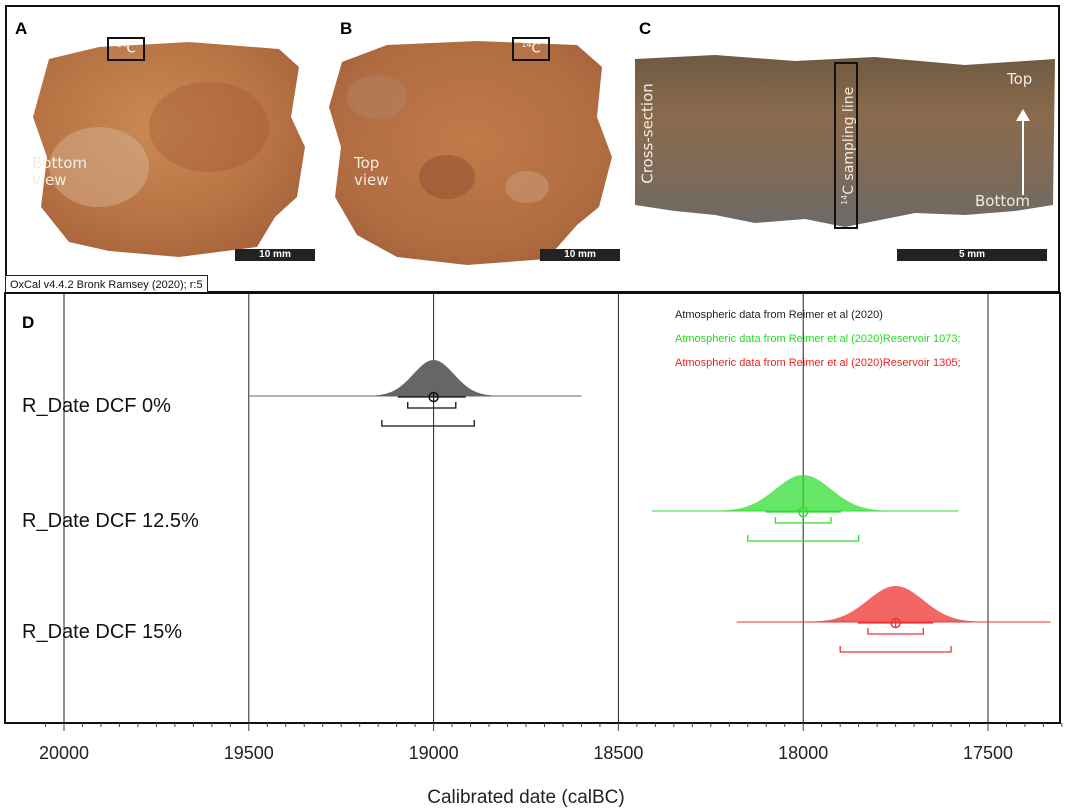  I want to click on panel-a-view-label: Bottom view, so click(60, 171).